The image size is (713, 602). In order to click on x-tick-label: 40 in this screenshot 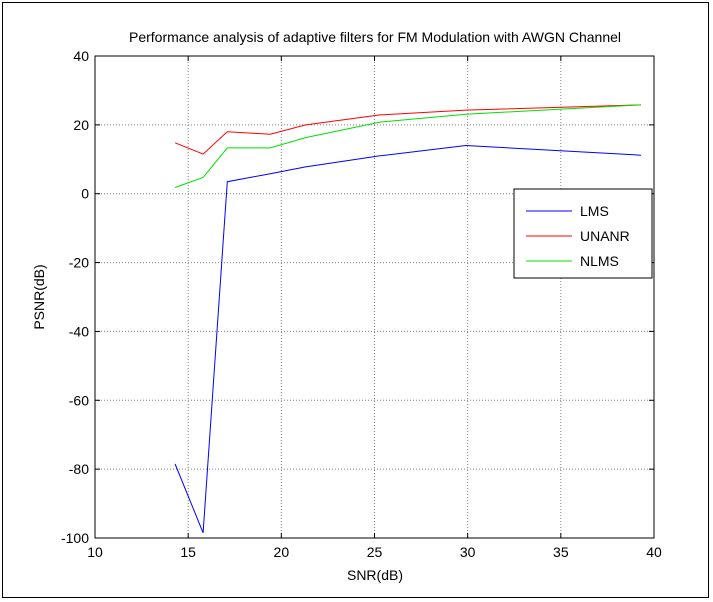, I will do `click(654, 552)`.